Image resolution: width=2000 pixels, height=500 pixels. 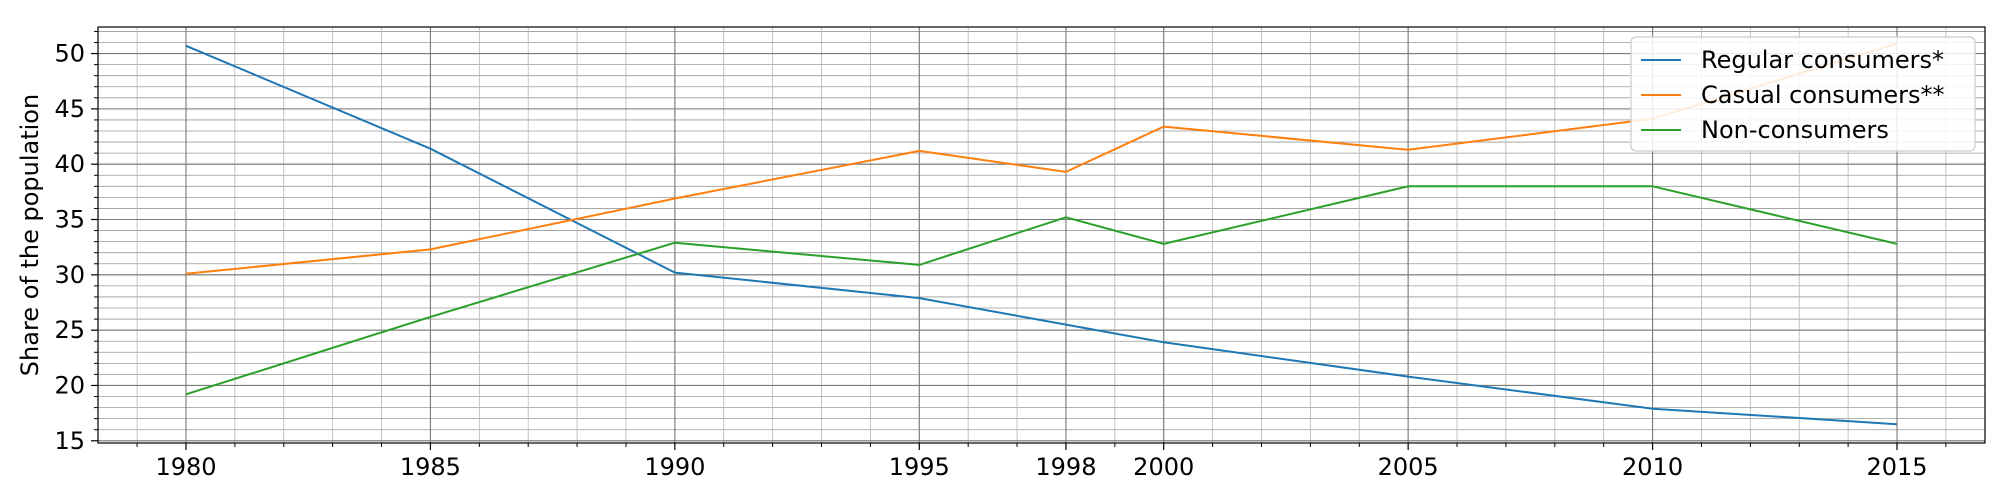 What do you see at coordinates (185, 467) in the screenshot?
I see `x-tick-label: 1980` at bounding box center [185, 467].